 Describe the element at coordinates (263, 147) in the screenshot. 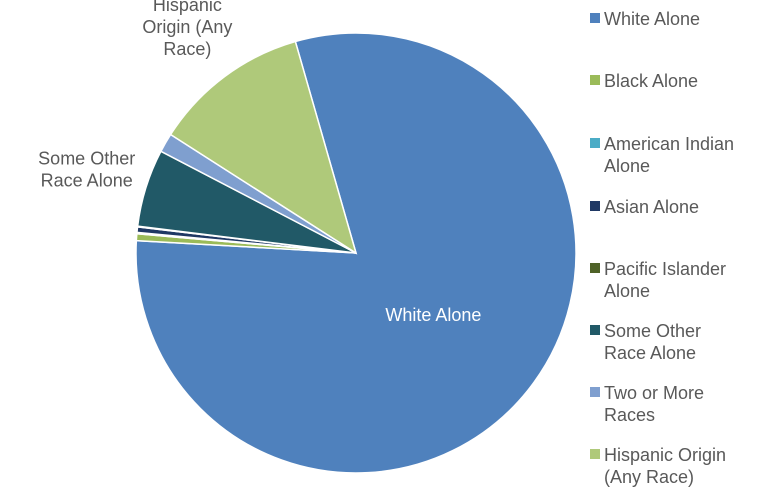

I see `pie-slice-hispanic-origin-any-race` at that location.